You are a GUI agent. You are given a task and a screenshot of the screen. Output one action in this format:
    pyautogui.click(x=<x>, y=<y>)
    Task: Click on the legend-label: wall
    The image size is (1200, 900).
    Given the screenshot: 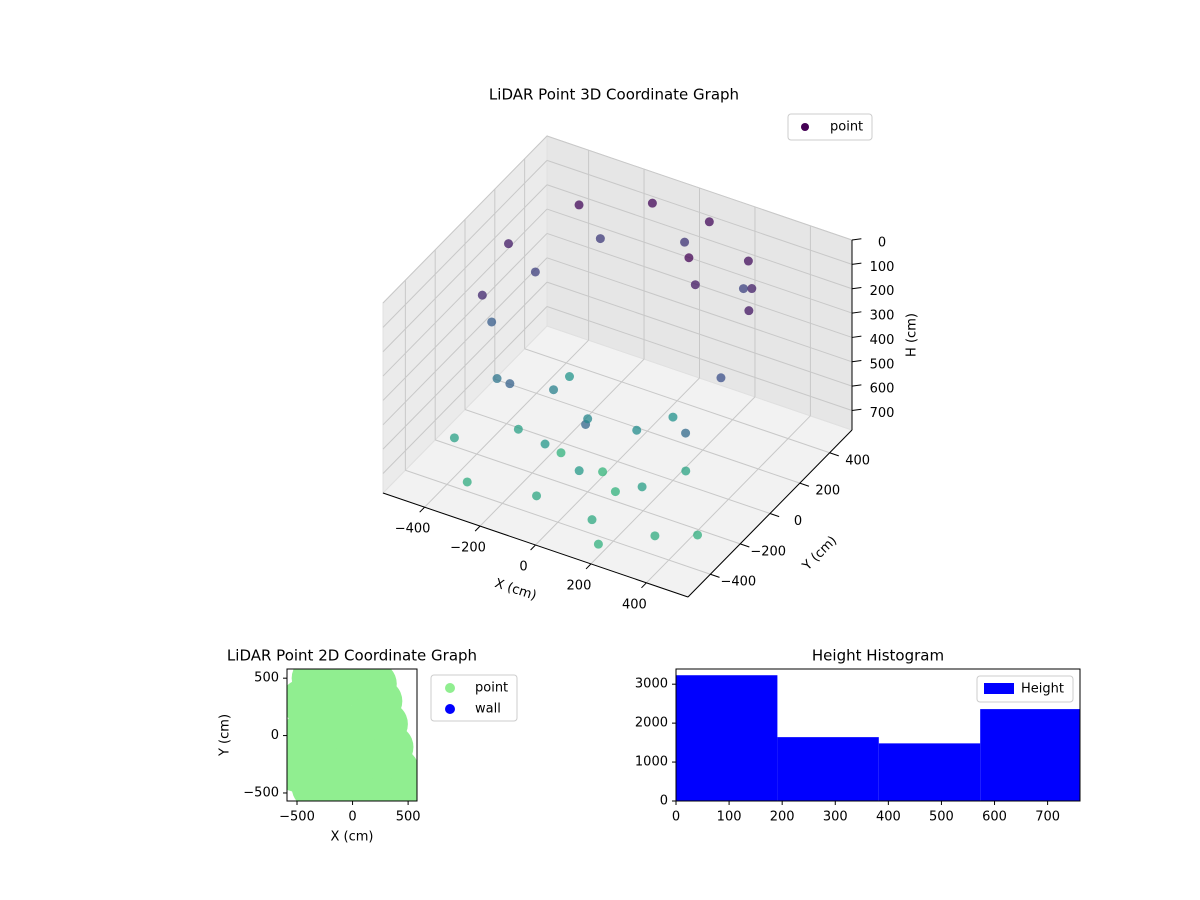 What is the action you would take?
    pyautogui.click(x=488, y=709)
    